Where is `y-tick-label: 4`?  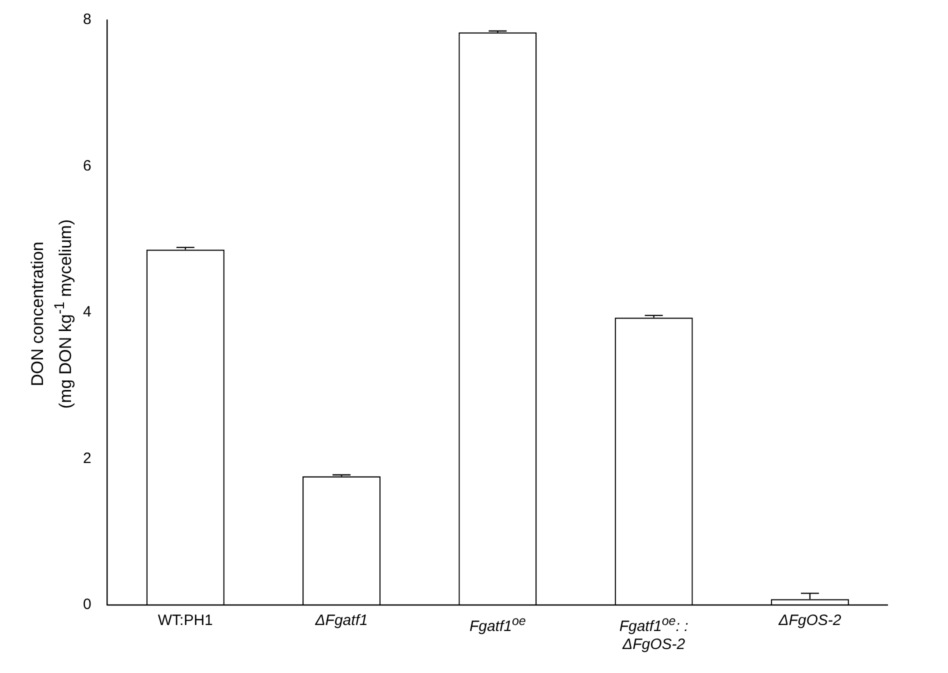
y-tick-label: 4 is located at coordinates (87, 312).